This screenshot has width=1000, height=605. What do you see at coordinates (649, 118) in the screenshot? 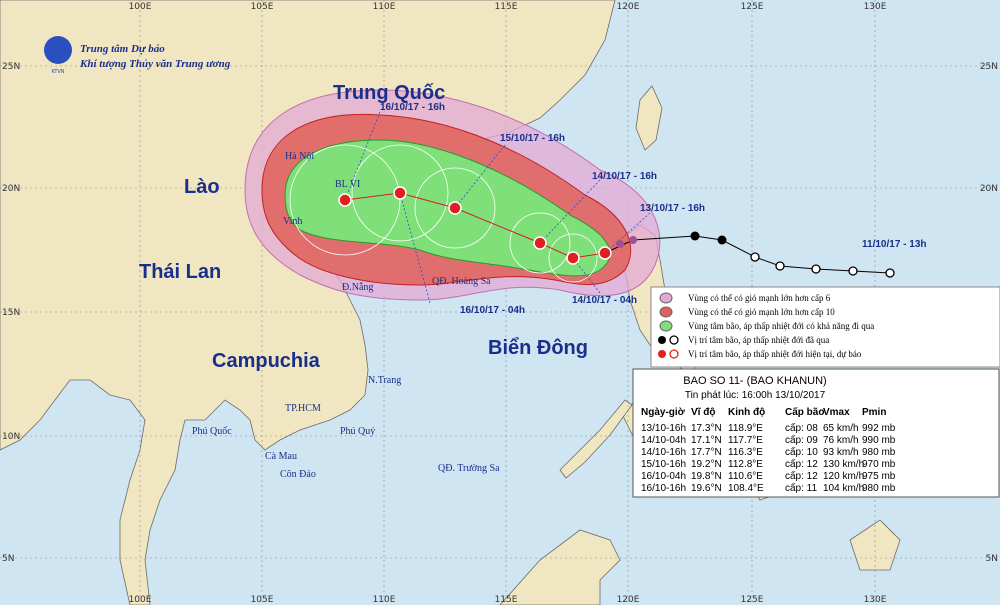
I see `taiwan` at bounding box center [649, 118].